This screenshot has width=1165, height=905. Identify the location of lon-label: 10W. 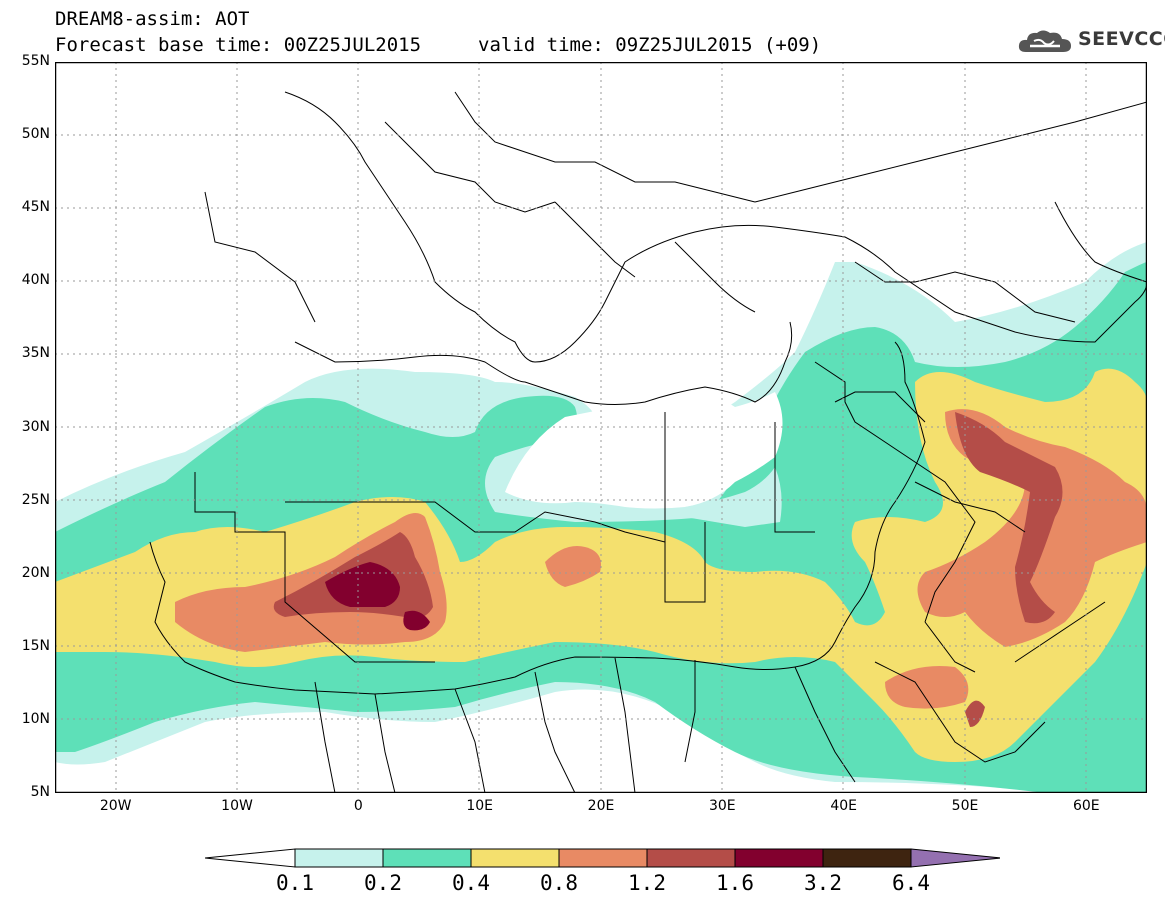
(237, 806).